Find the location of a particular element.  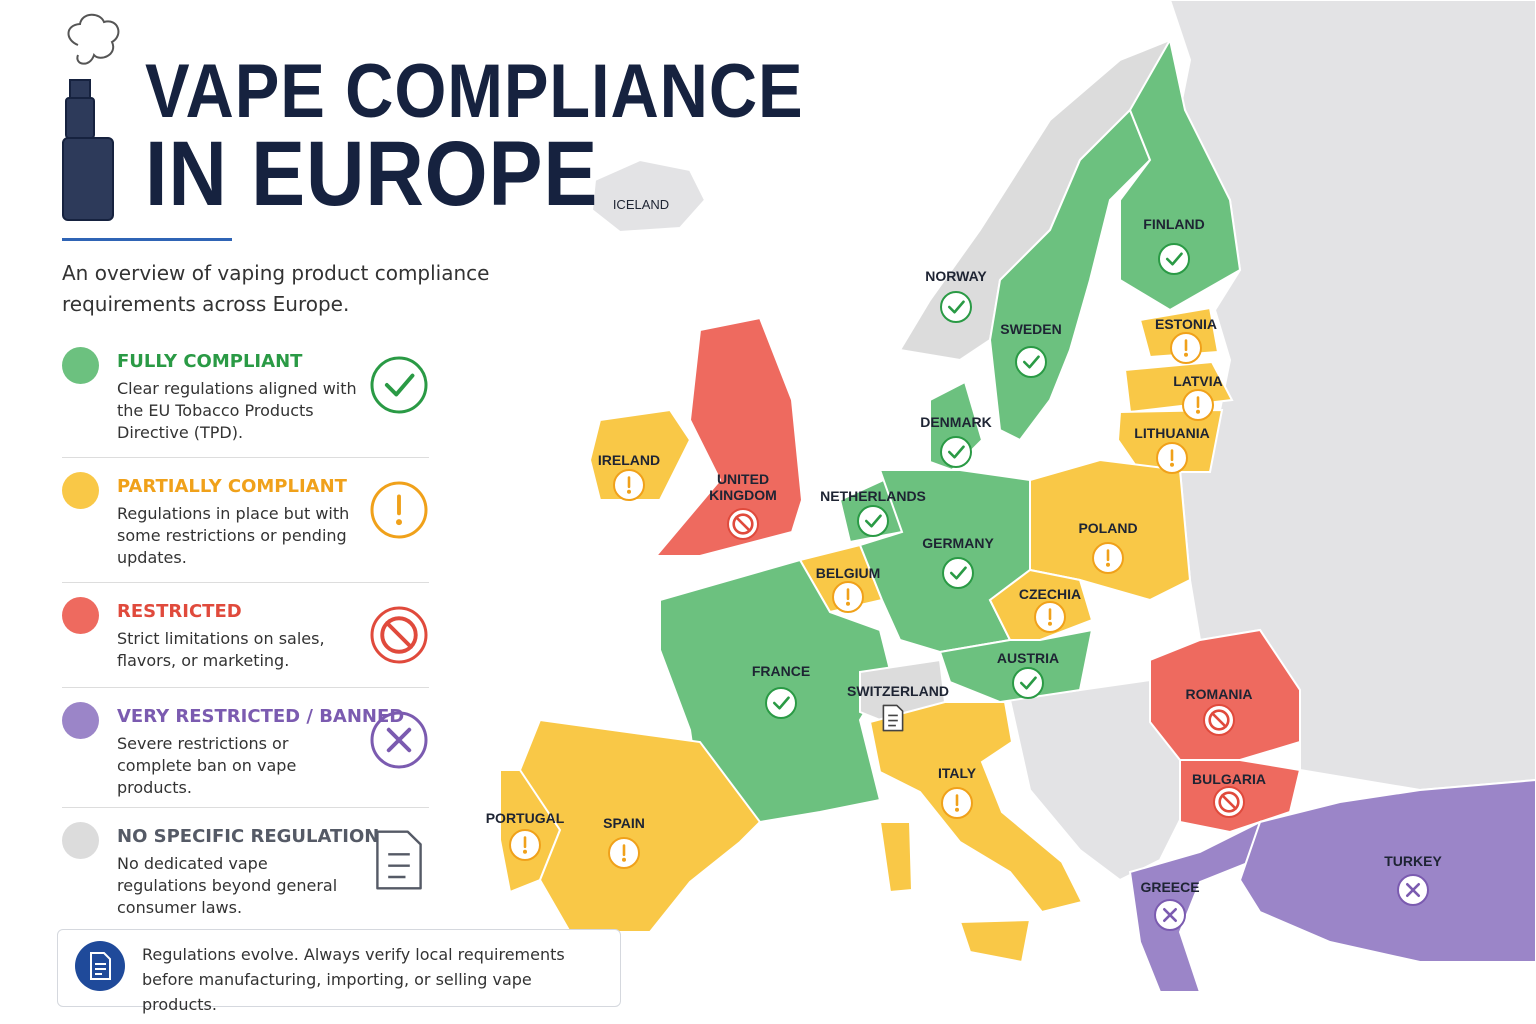

legend-label: RESTRICTED is located at coordinates (179, 611).